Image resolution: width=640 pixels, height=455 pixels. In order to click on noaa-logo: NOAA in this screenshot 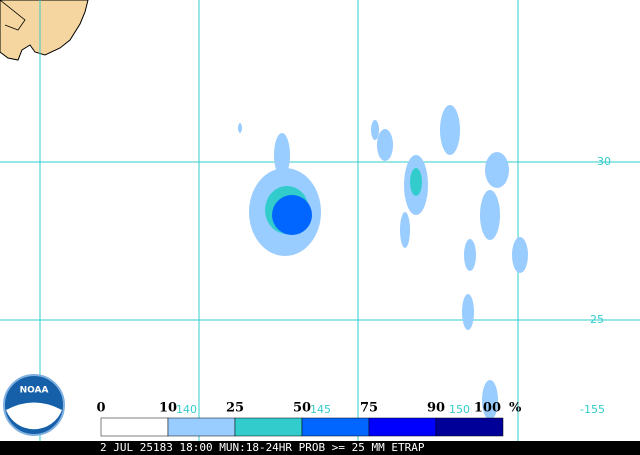, I will do `click(34, 405)`.